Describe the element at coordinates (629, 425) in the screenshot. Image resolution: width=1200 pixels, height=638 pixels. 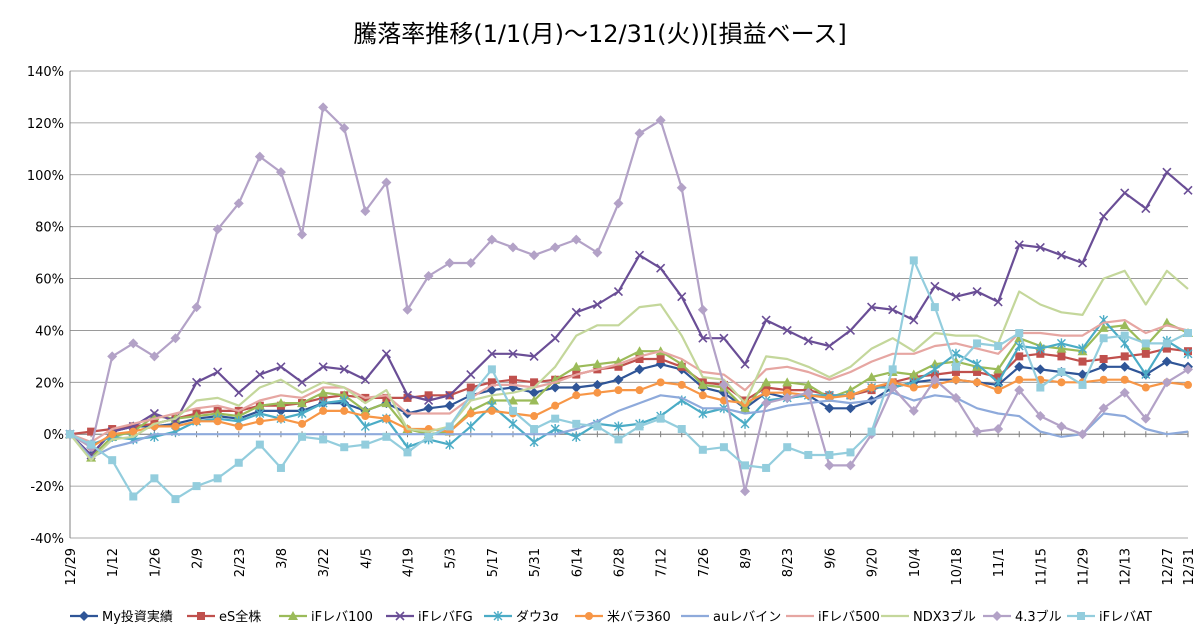
I see `series-line` at that location.